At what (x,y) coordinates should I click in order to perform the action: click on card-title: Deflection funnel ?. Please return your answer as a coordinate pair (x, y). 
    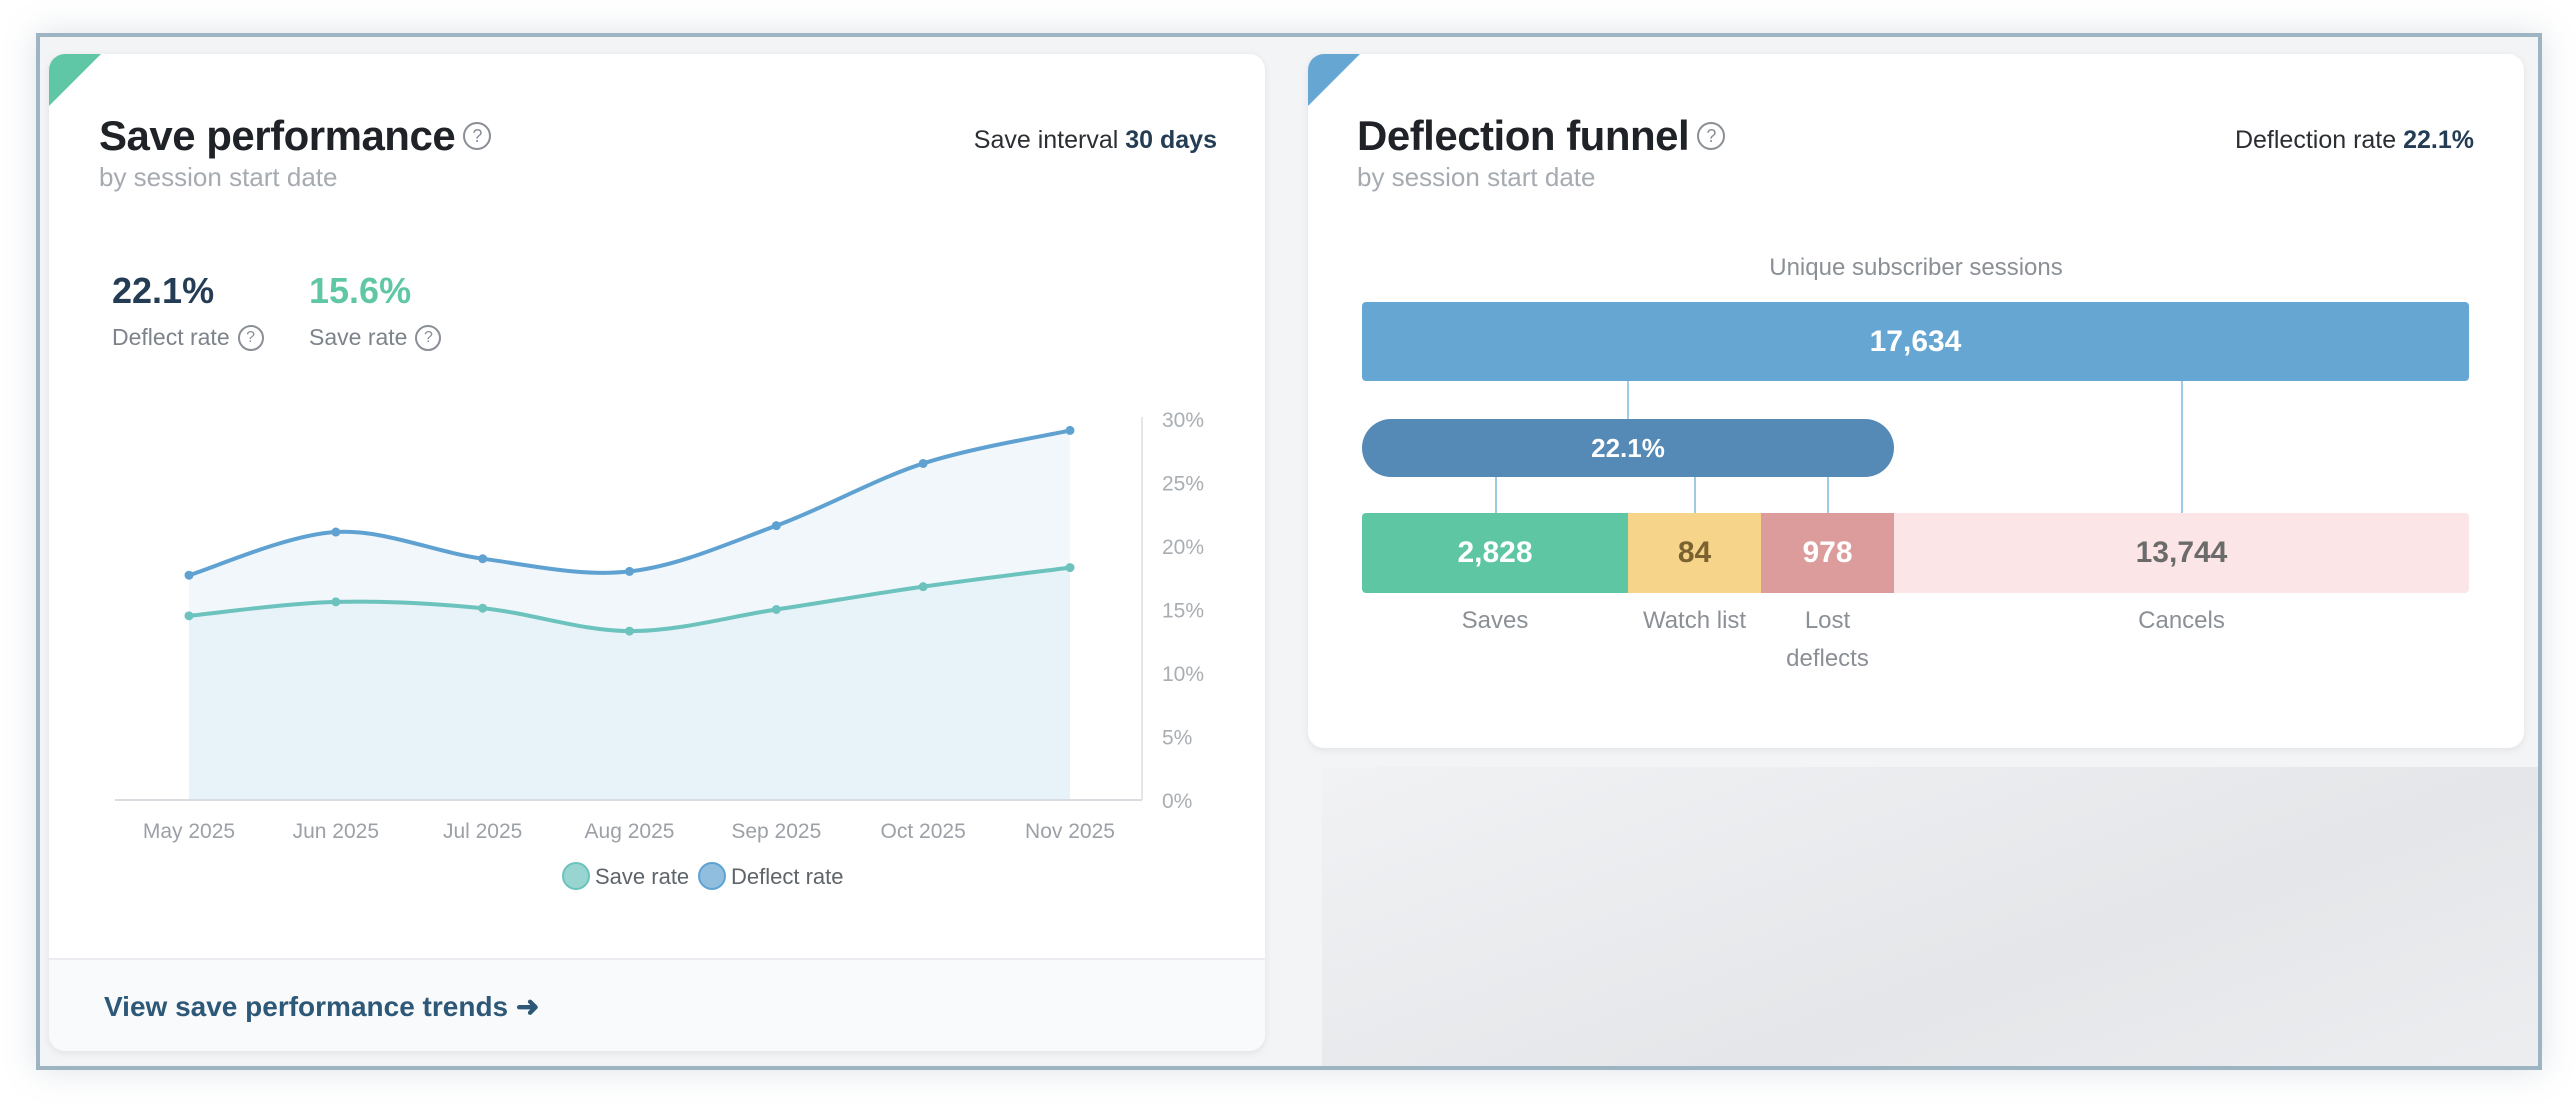
    Looking at the image, I should click on (1541, 136).